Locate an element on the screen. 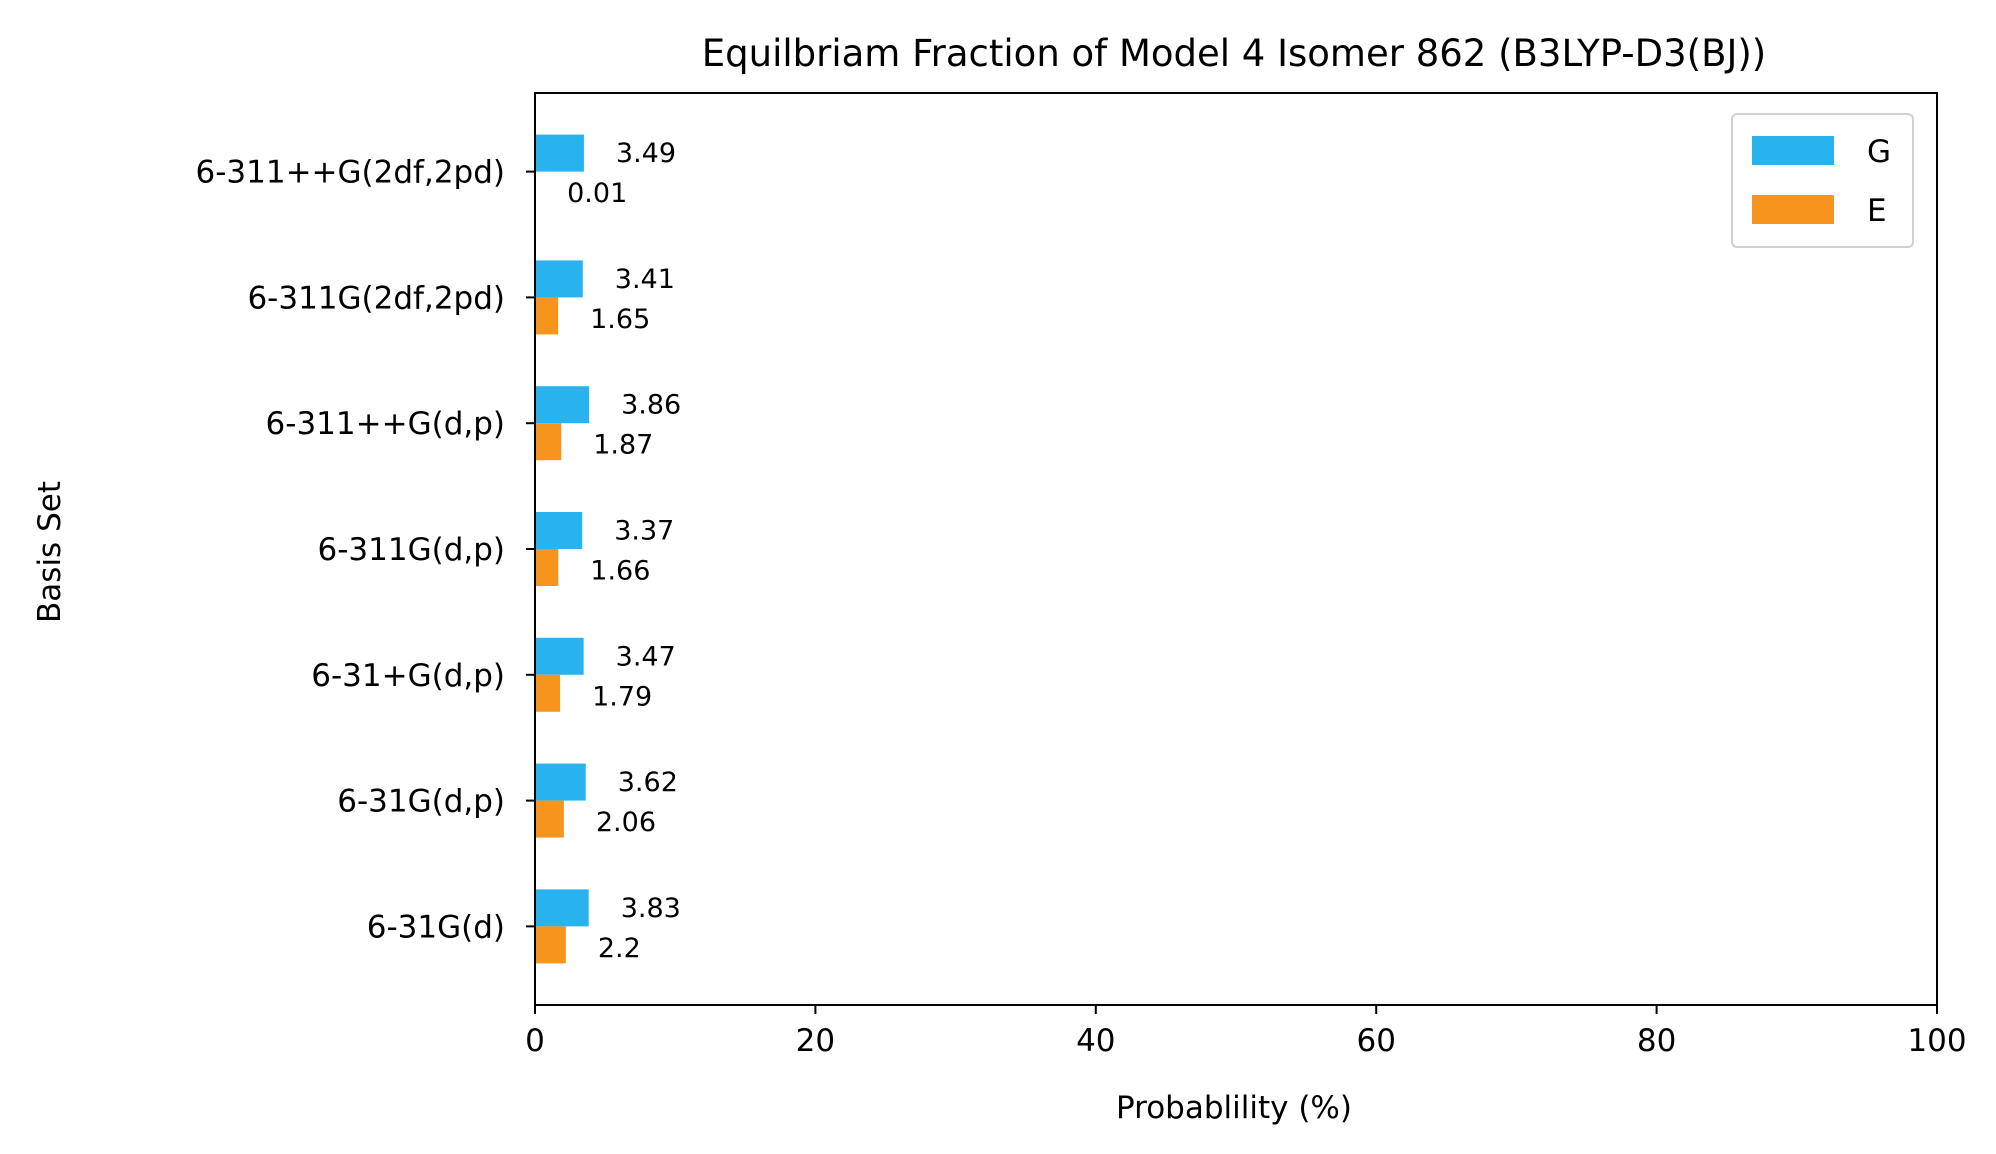  data-label-e-3: 1.66 is located at coordinates (620, 571).